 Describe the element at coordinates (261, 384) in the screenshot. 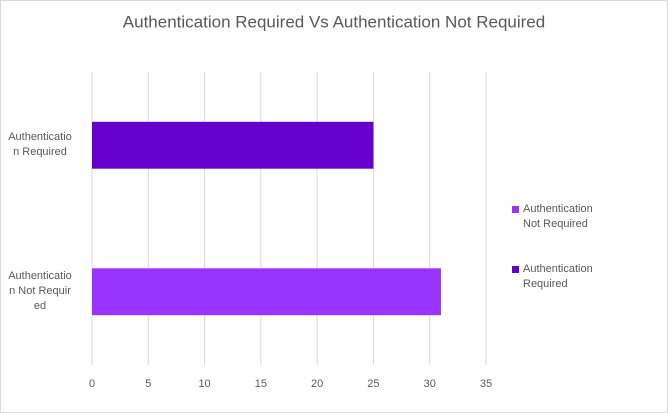

I see `x-tick-label: 15` at that location.